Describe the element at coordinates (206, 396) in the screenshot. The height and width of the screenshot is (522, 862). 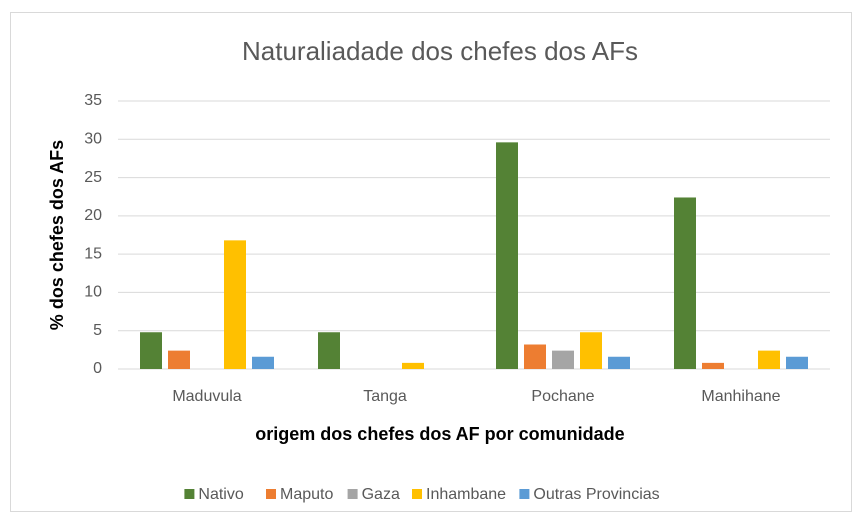
I see `x-tick-label: Maduvula` at that location.